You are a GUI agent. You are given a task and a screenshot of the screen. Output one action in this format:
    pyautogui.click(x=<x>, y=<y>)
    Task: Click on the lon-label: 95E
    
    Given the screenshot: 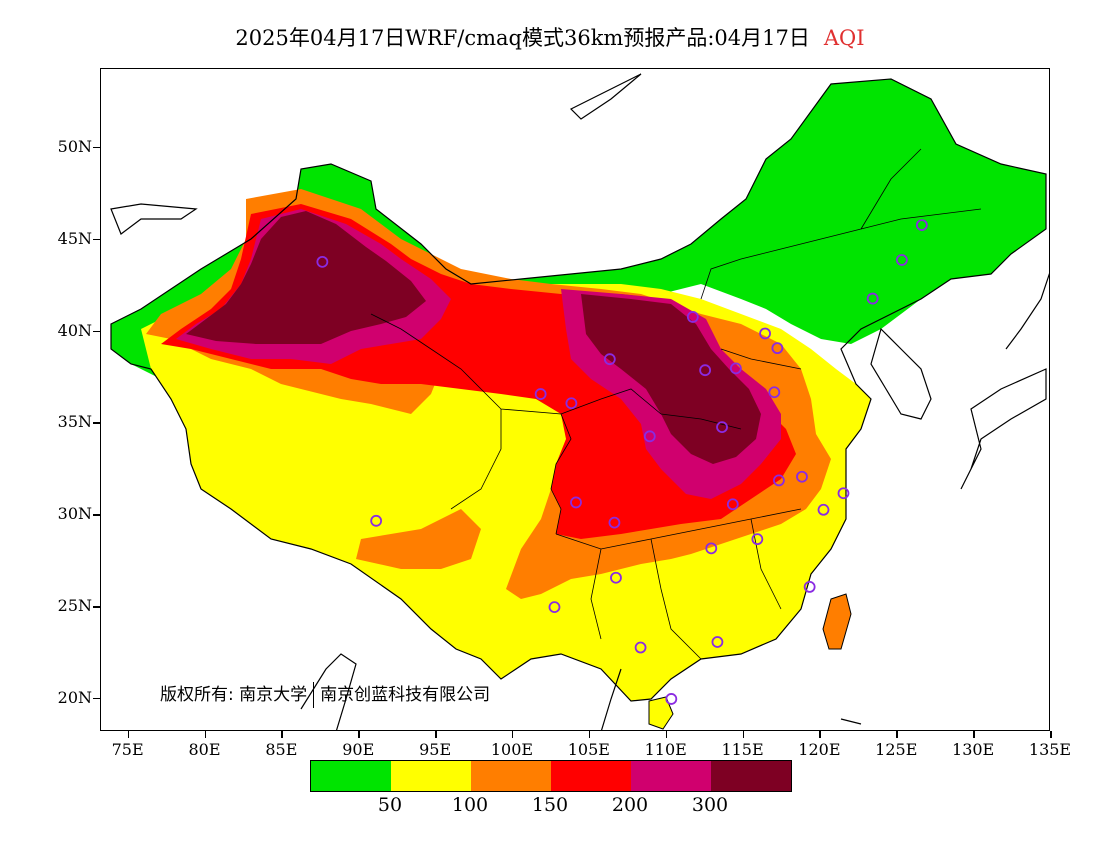 What is the action you would take?
    pyautogui.click(x=435, y=749)
    